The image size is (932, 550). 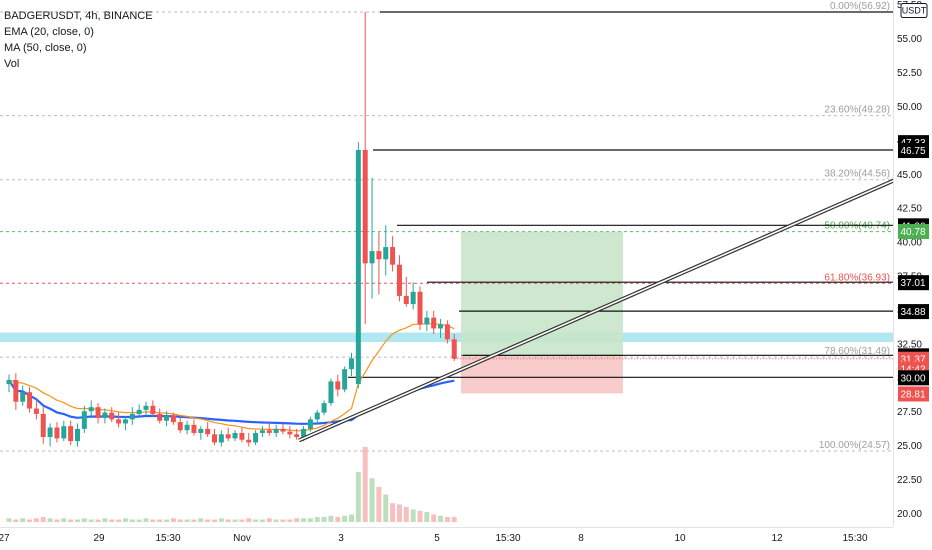 I want to click on price-label-text: 40.78, so click(x=912, y=232).